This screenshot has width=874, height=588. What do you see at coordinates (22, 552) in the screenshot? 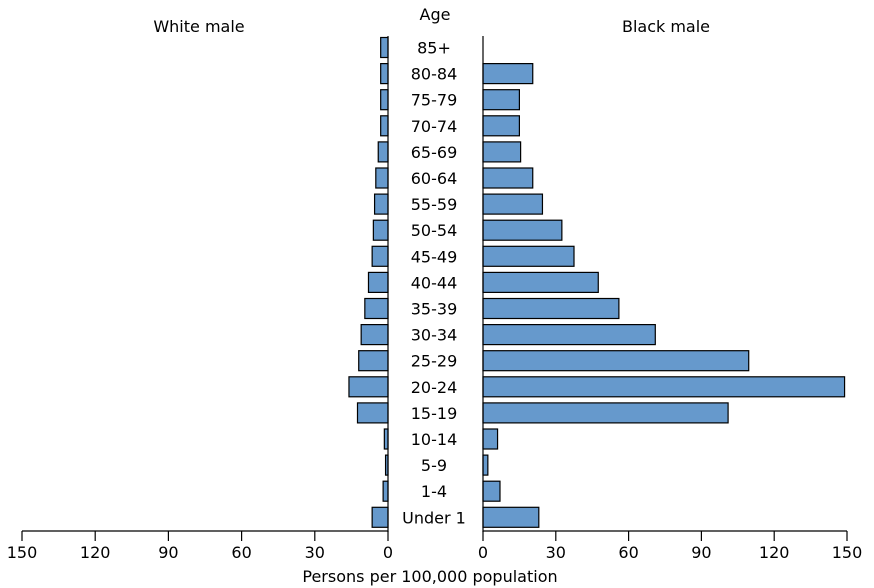
I see `left-tick-label: 150` at bounding box center [22, 552].